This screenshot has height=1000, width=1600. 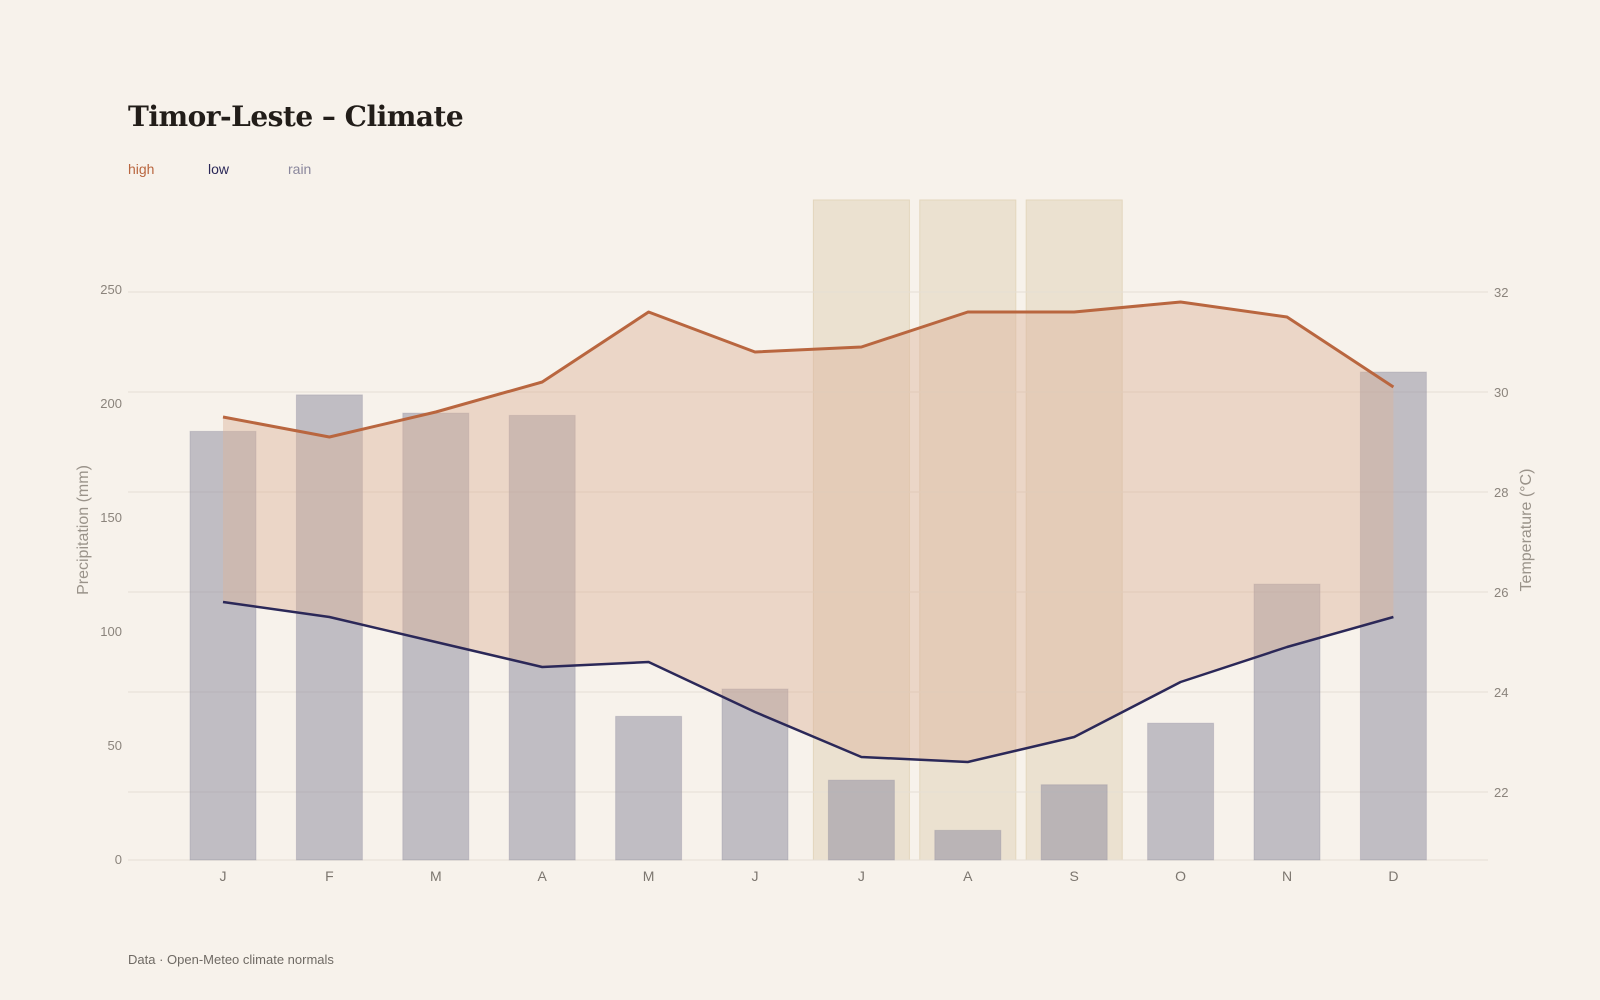 I want to click on x-tick-2: M, so click(x=436, y=876).